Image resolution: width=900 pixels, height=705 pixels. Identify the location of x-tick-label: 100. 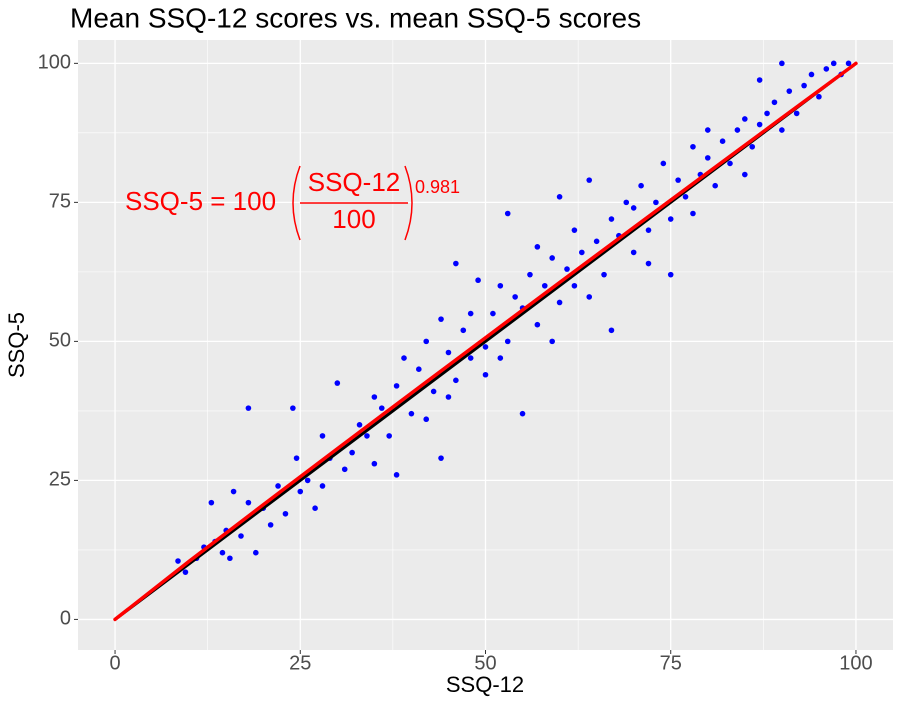
(855, 663).